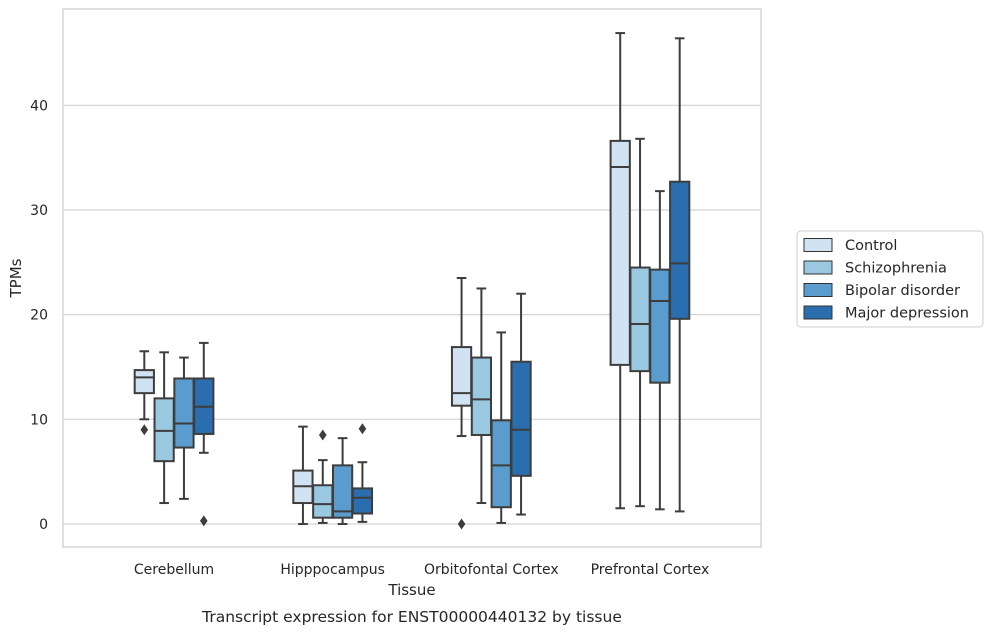 The image size is (993, 634). What do you see at coordinates (16, 278) in the screenshot?
I see `y-axis-title: TPMs` at bounding box center [16, 278].